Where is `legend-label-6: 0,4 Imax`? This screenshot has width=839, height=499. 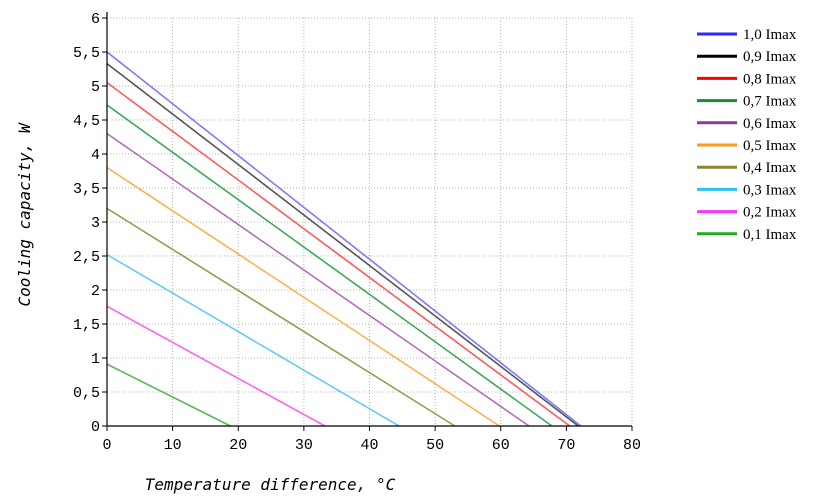
legend-label-6: 0,4 Imax is located at coordinates (770, 168).